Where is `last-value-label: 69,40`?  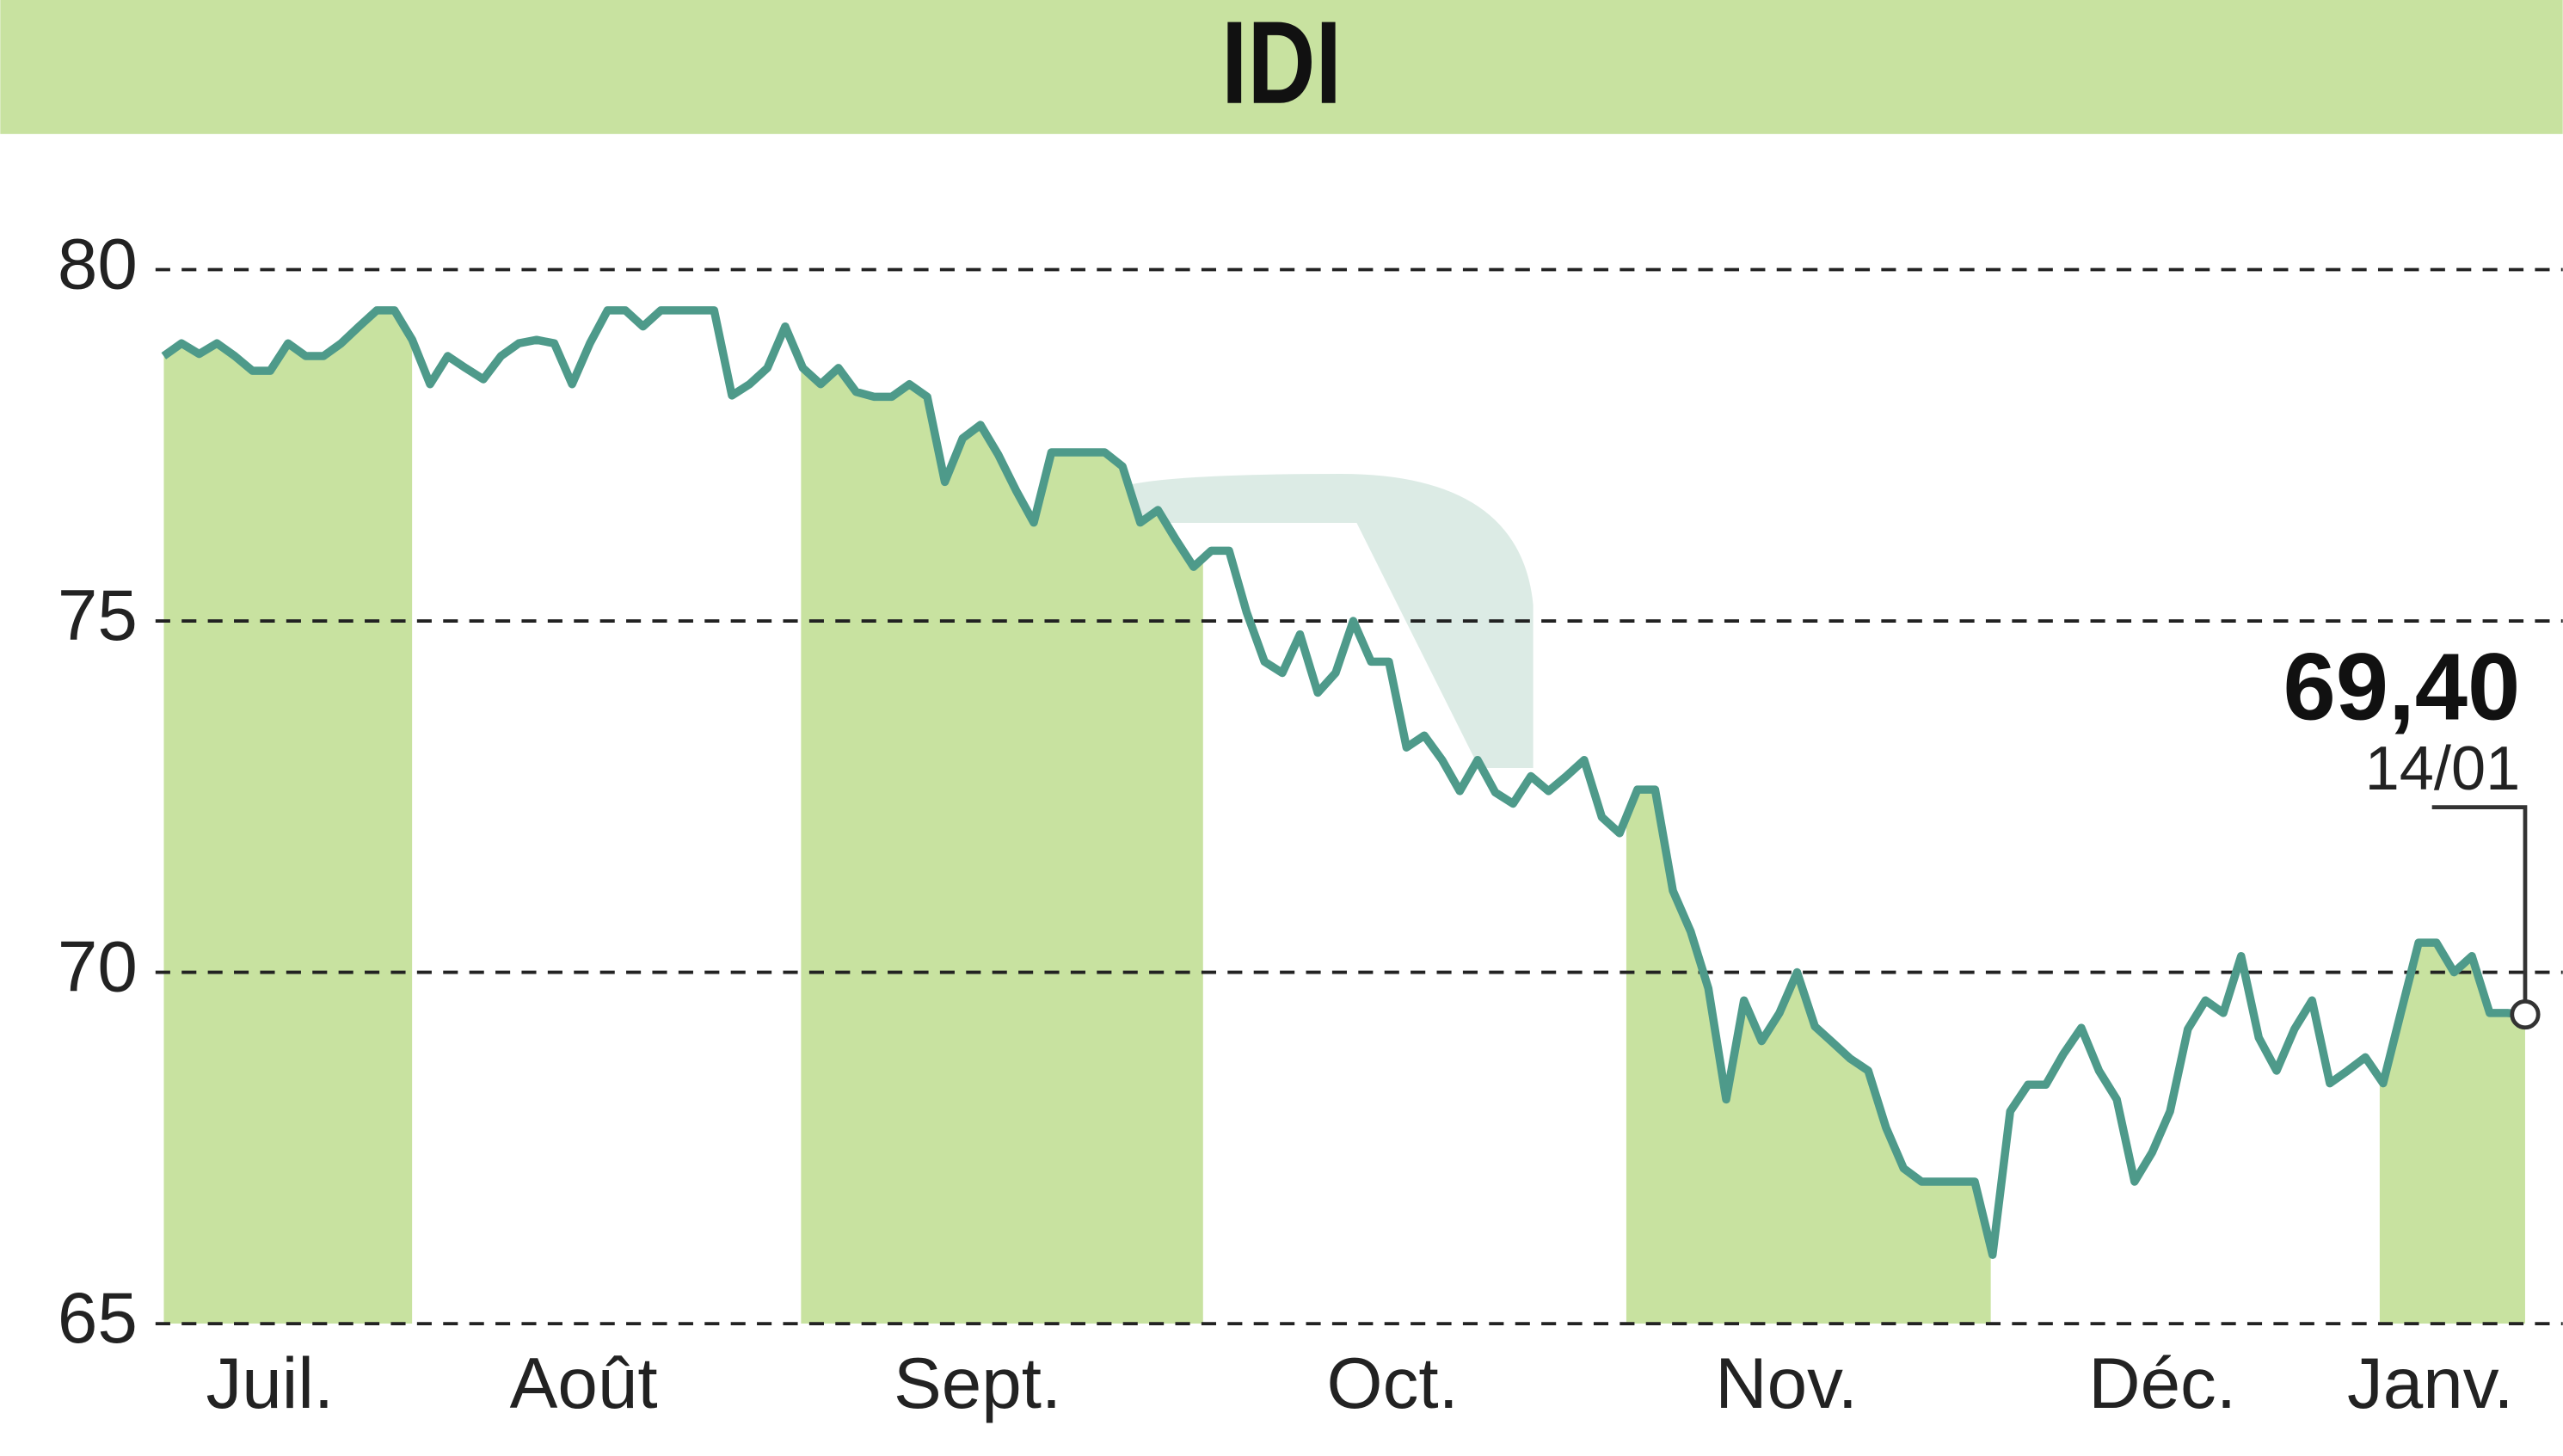 last-value-label: 69,40 is located at coordinates (2402, 688).